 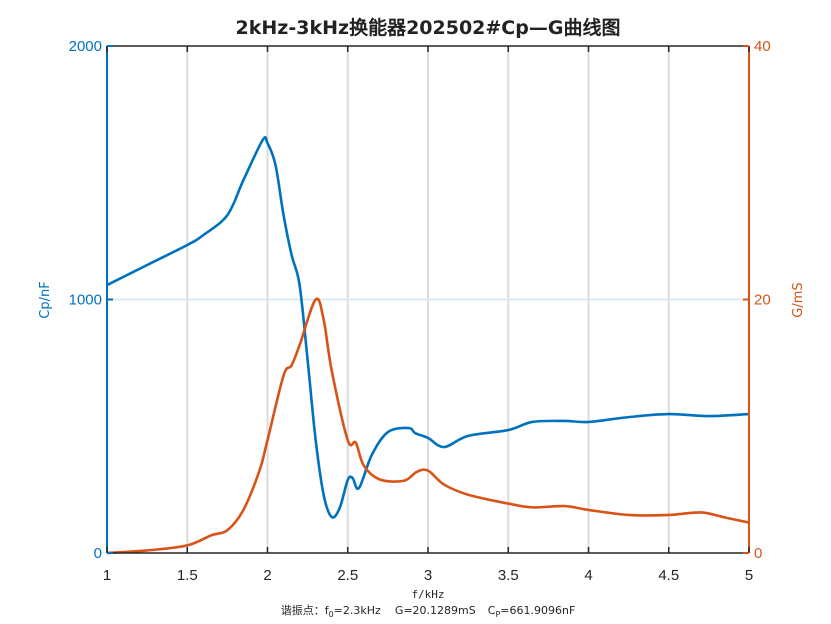 What do you see at coordinates (435, 610) in the screenshot?
I see `note-g: G=20.1289mS` at bounding box center [435, 610].